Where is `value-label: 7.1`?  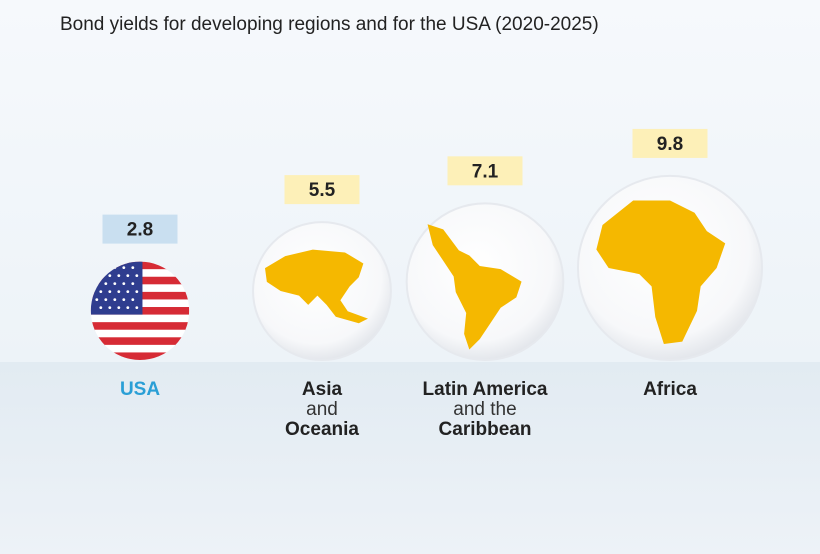 value-label: 7.1 is located at coordinates (485, 171).